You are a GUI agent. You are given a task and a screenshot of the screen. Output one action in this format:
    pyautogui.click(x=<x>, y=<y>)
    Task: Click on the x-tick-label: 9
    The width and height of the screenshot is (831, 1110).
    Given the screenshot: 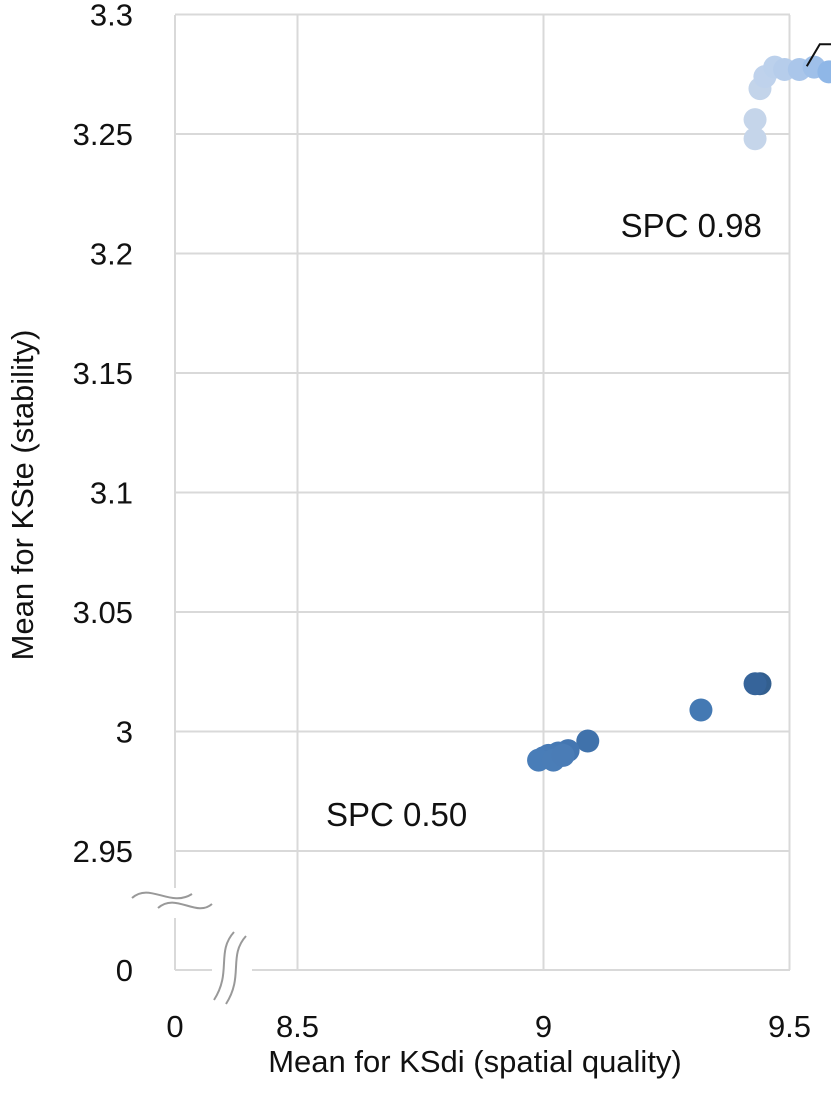 What is the action you would take?
    pyautogui.click(x=543, y=1026)
    